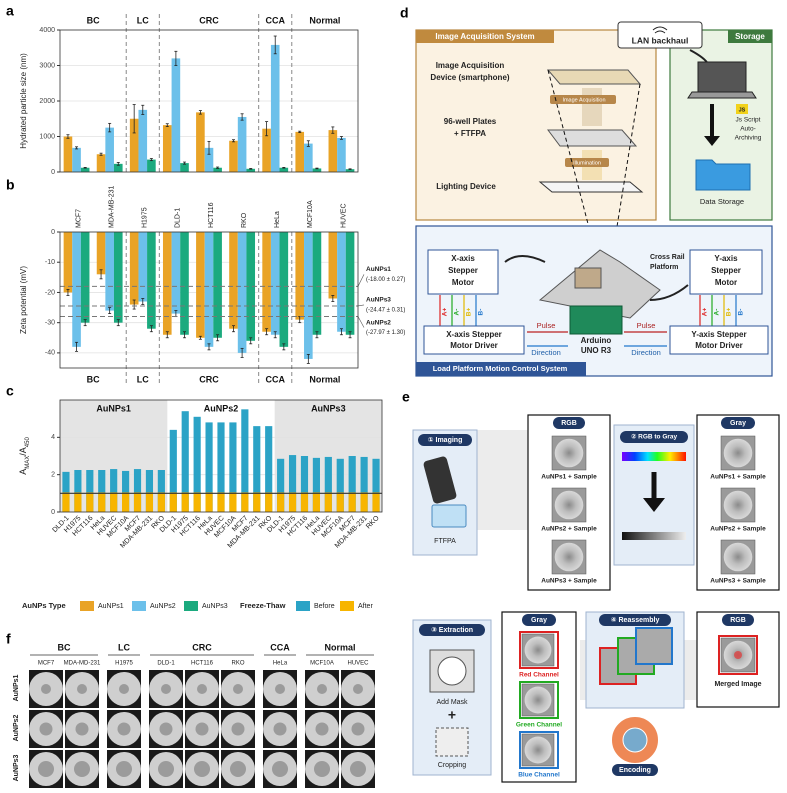 Image resolution: width=787 pixels, height=793 pixels. I want to click on y-tick-label: -20, so click(50, 292).